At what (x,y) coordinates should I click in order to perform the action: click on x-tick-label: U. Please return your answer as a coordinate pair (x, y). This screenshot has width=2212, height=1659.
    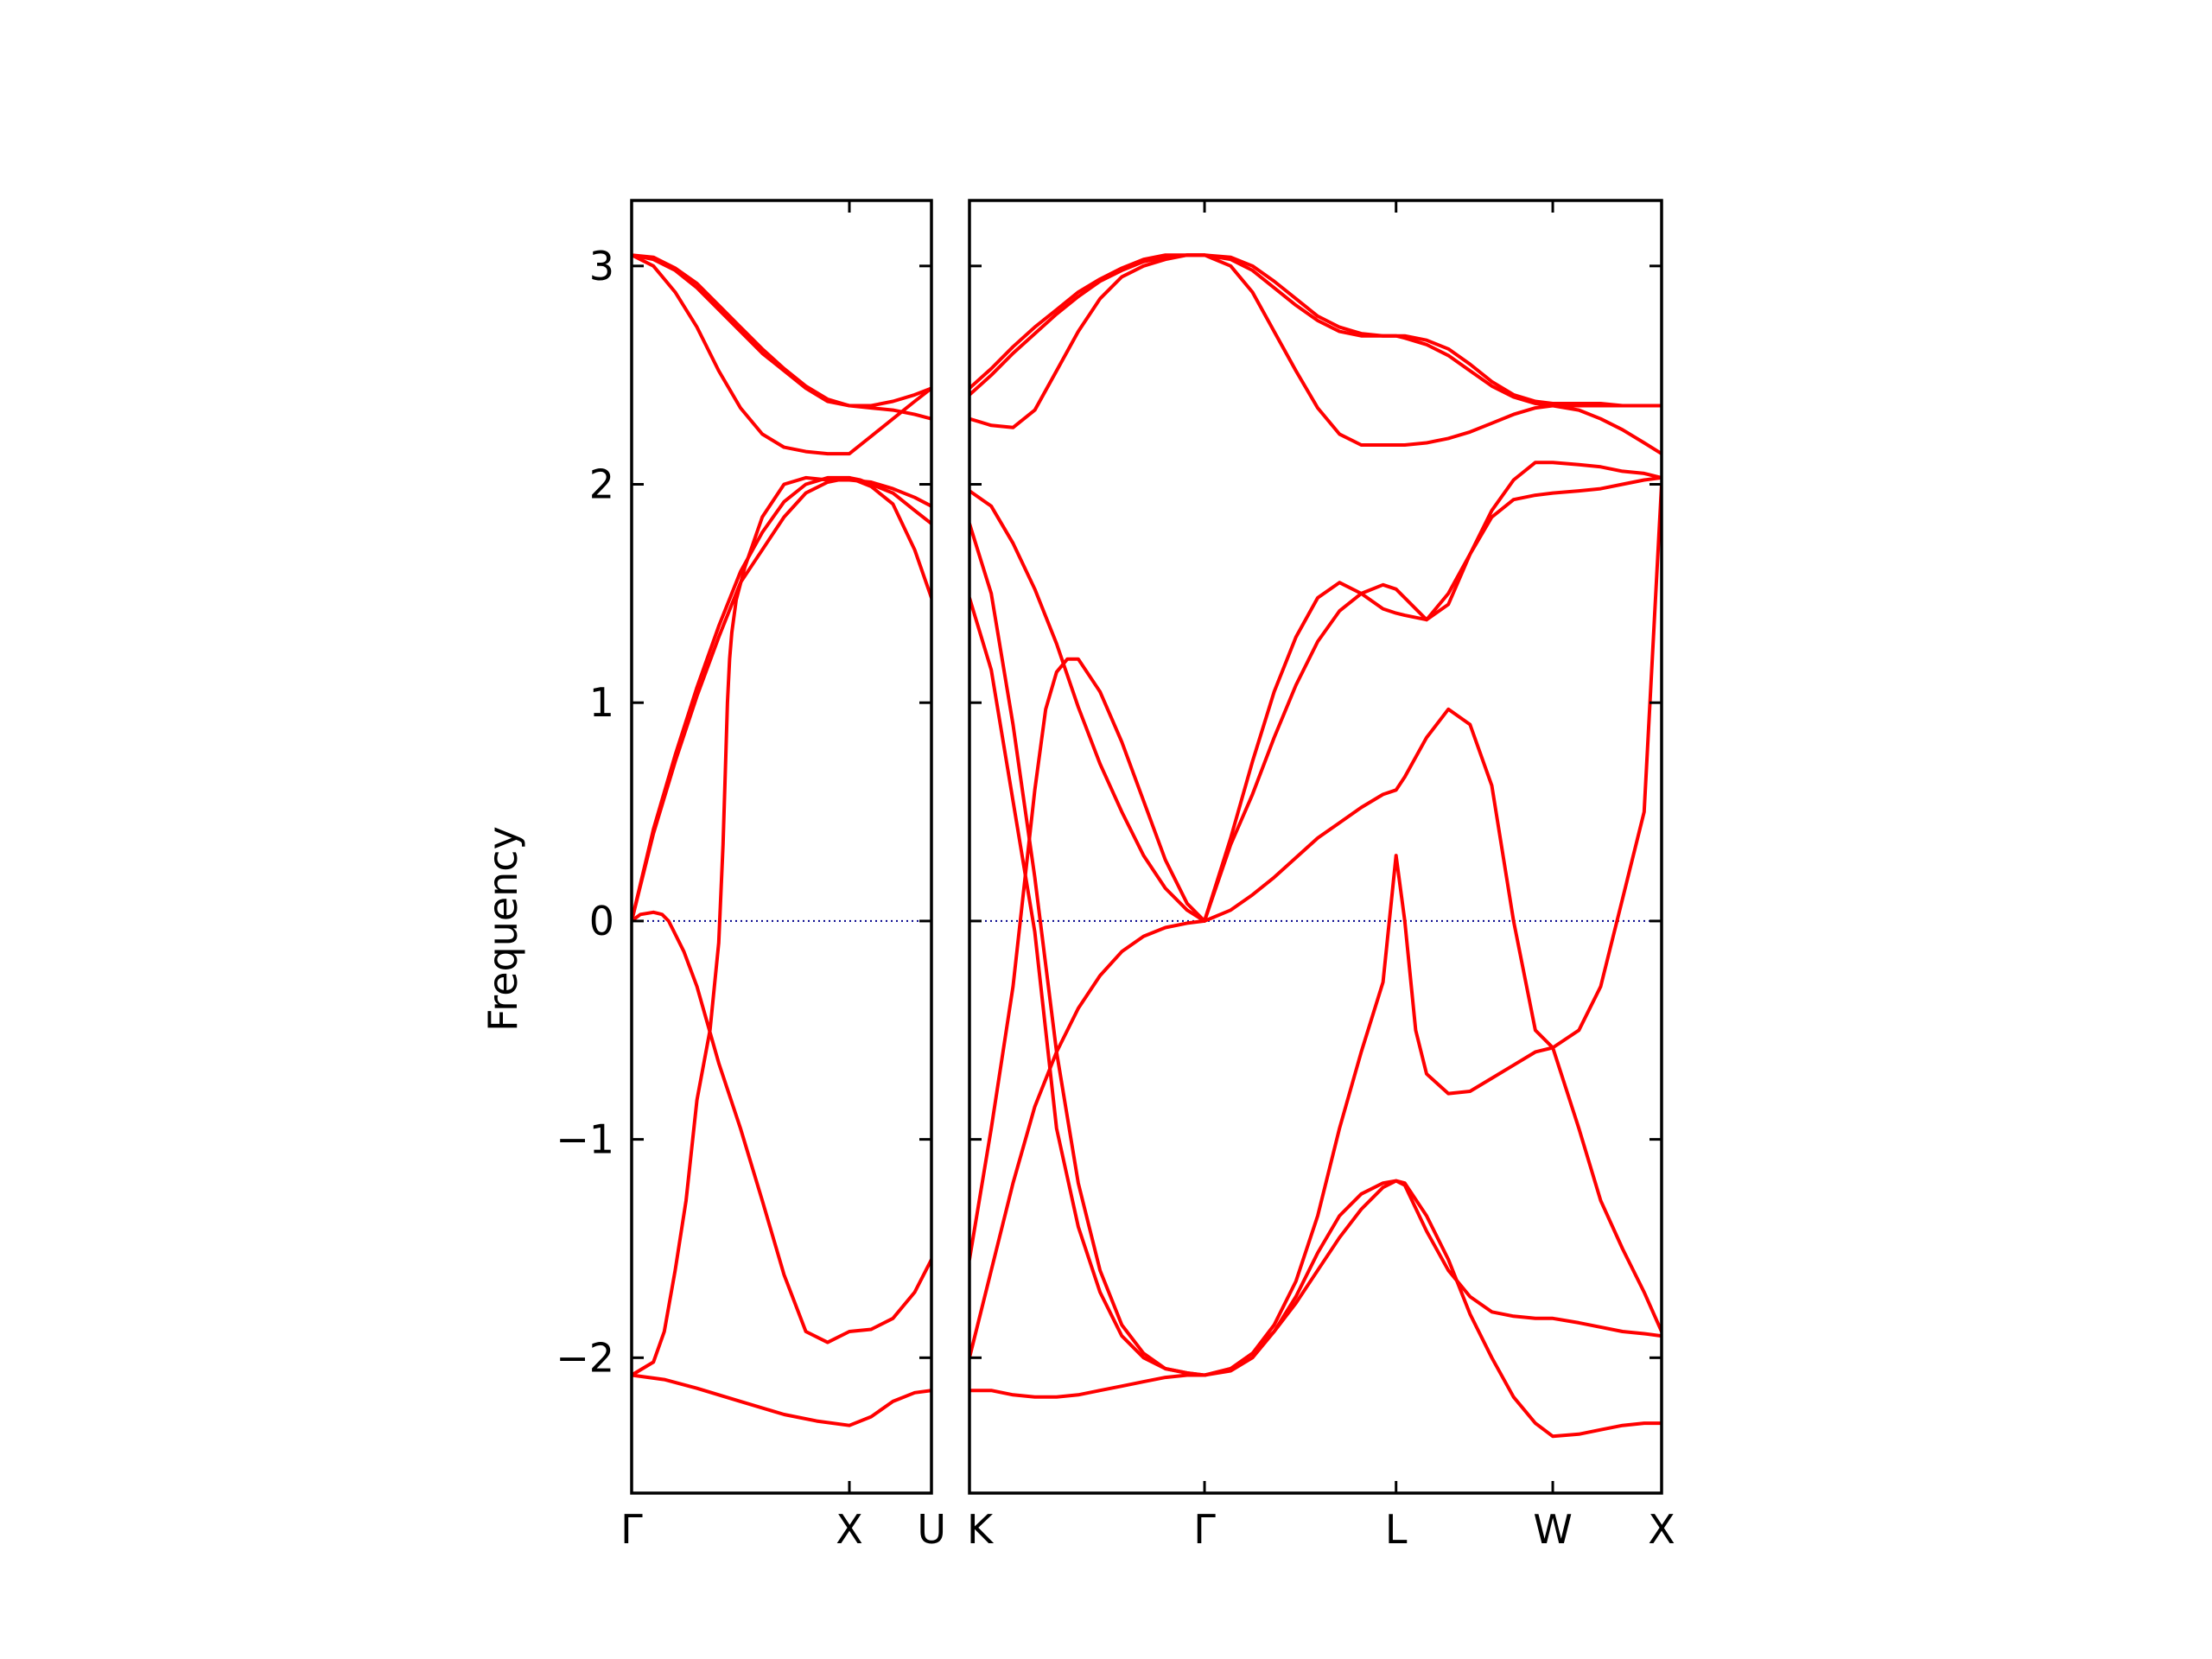
    Looking at the image, I should click on (932, 1529).